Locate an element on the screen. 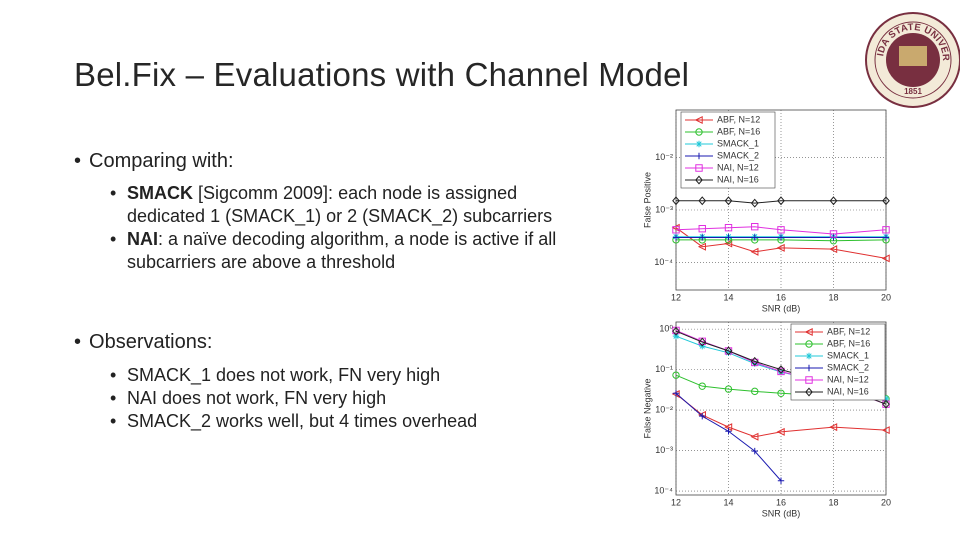  bullet: Comparing with: is located at coordinates (154, 161).